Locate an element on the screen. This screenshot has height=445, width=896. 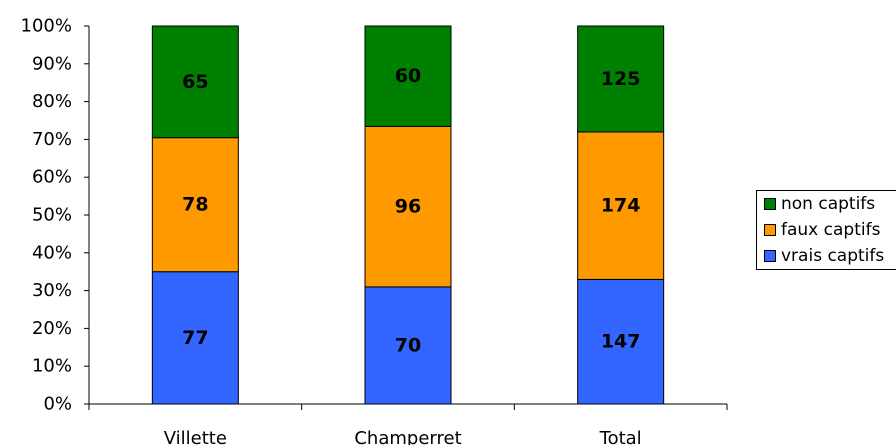
data-label: 78 is located at coordinates (195, 205).